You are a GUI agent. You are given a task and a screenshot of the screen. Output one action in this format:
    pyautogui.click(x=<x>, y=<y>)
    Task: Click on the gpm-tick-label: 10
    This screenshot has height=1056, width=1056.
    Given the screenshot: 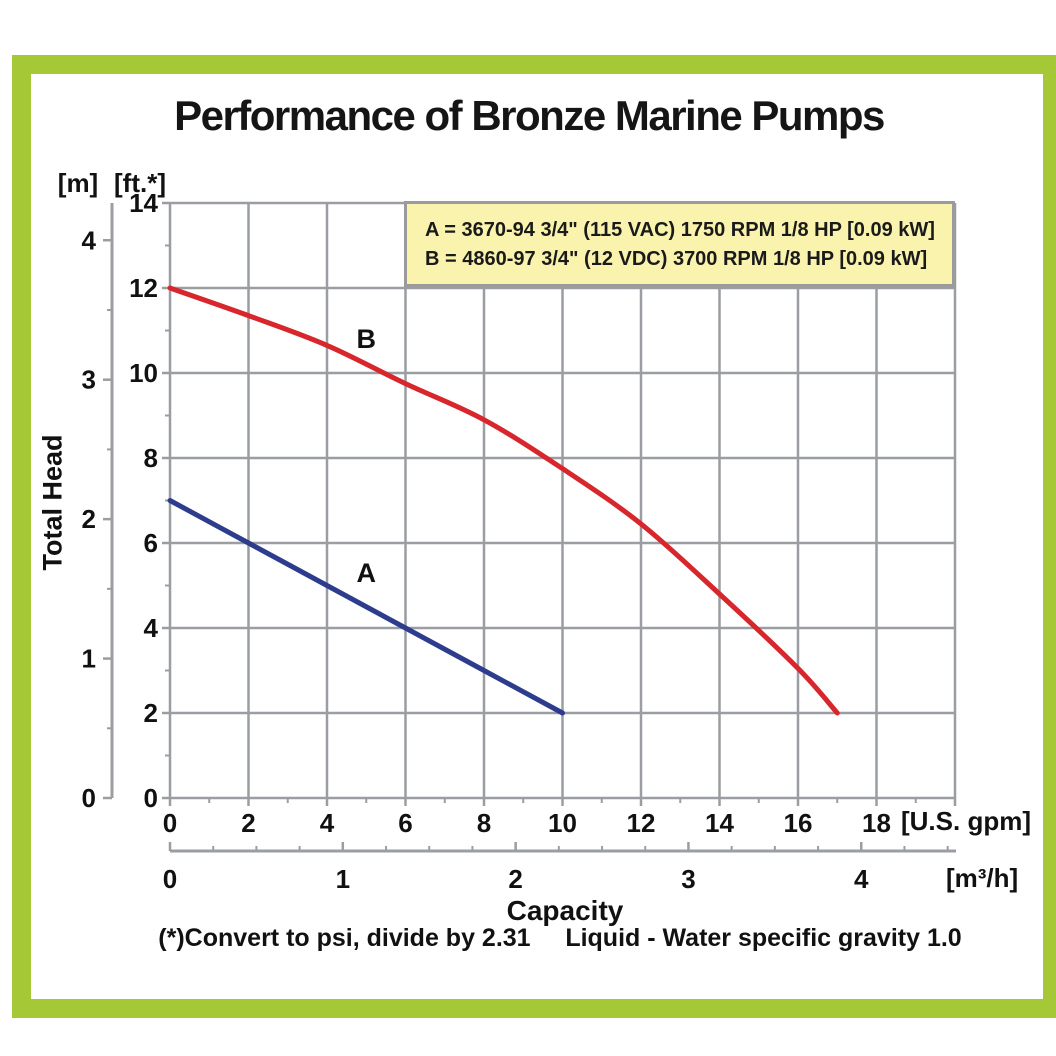 What is the action you would take?
    pyautogui.click(x=562, y=823)
    